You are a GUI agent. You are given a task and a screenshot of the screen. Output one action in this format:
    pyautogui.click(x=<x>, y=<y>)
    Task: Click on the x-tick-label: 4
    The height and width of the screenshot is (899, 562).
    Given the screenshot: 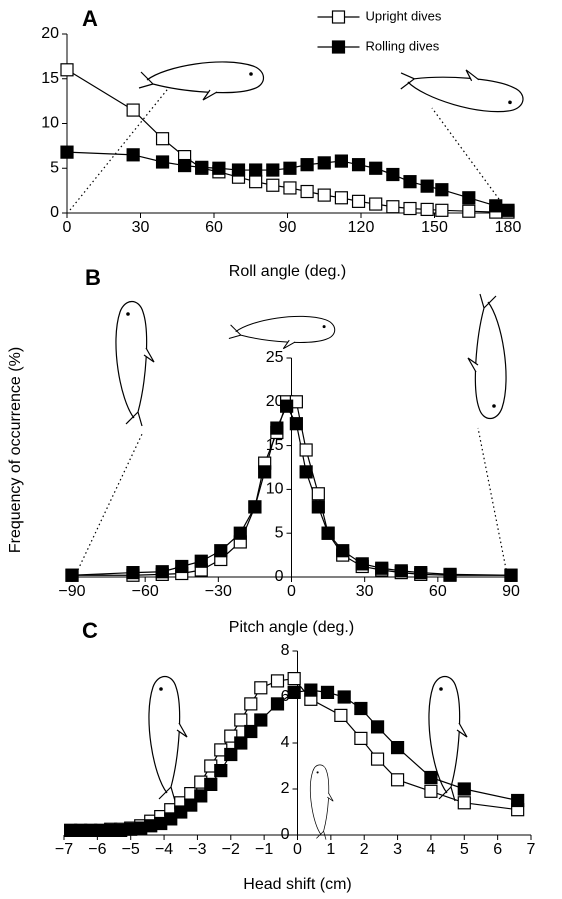 What is the action you would take?
    pyautogui.click(x=430, y=849)
    